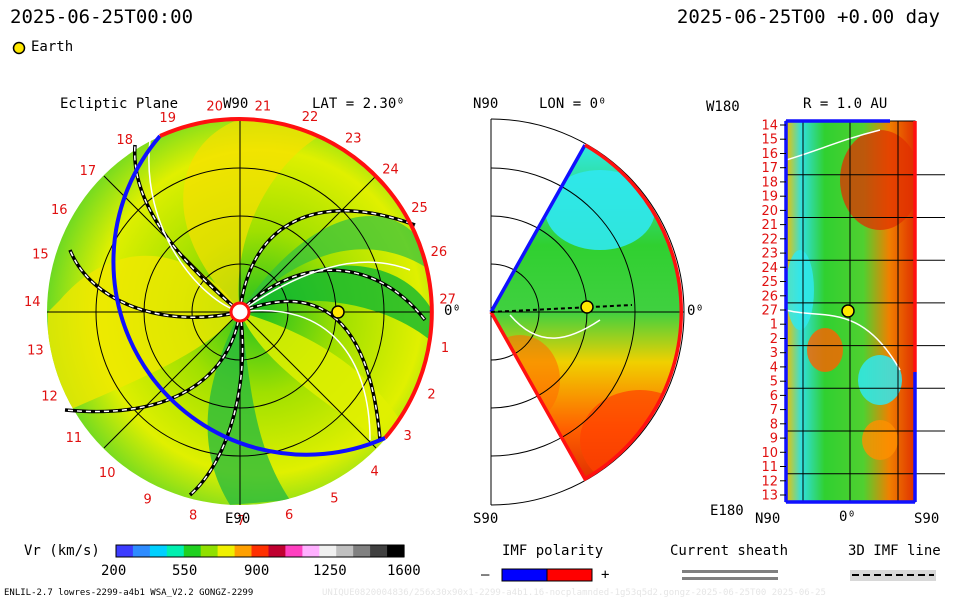 Image resolution: width=960 pixels, height=600 pixels. I want to click on ecliptic-rotation-label: 21, so click(263, 106).